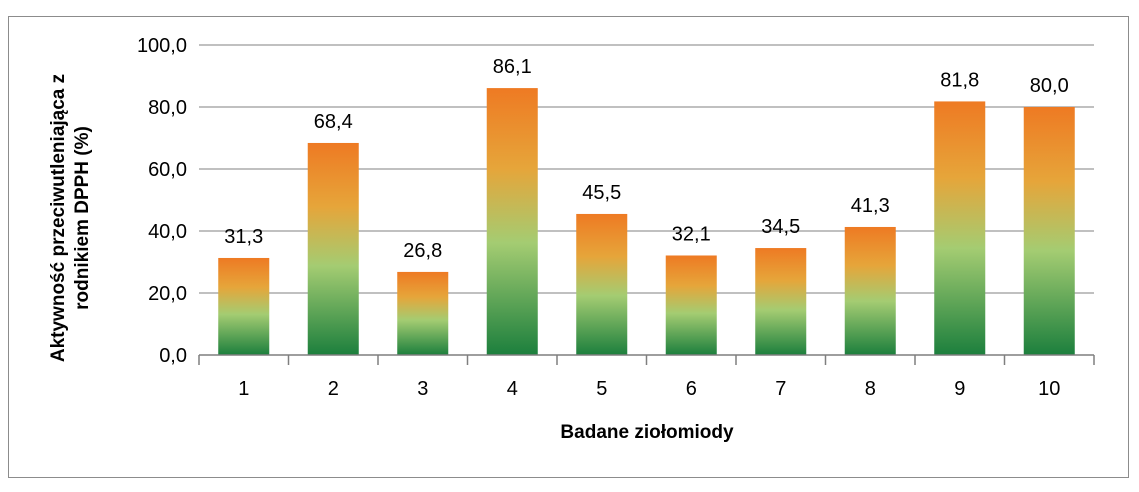 Image resolution: width=1139 pixels, height=492 pixels. What do you see at coordinates (162, 46) in the screenshot?
I see `y-tick-label: 100,0` at bounding box center [162, 46].